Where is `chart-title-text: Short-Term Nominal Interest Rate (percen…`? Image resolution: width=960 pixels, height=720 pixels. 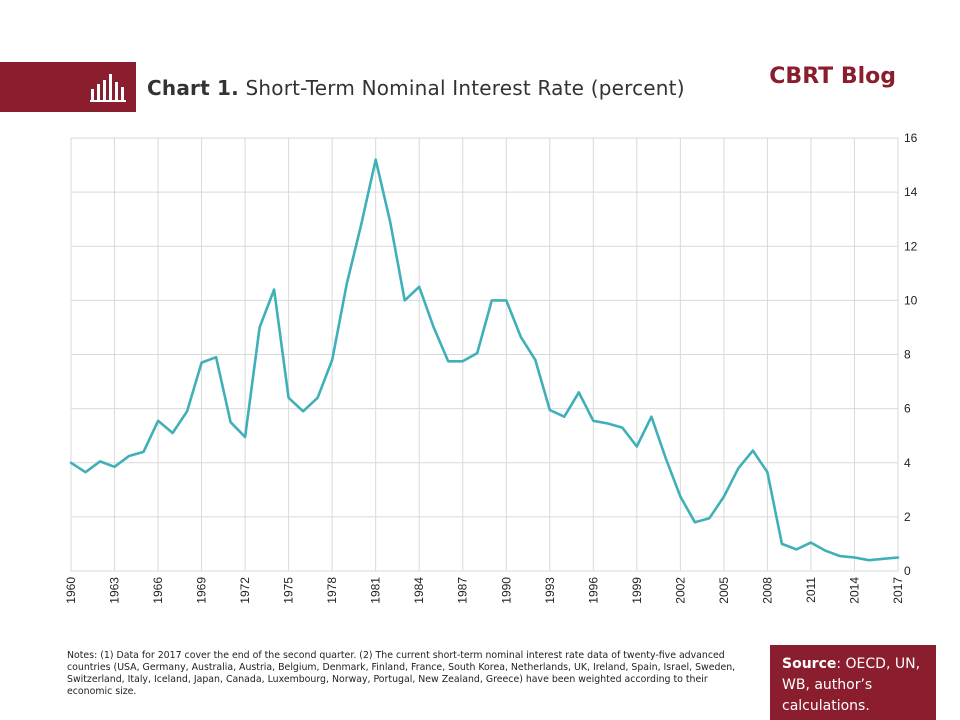
chart-title-text: Short-Term Nominal Interest Rate (percen… is located at coordinates (465, 88).